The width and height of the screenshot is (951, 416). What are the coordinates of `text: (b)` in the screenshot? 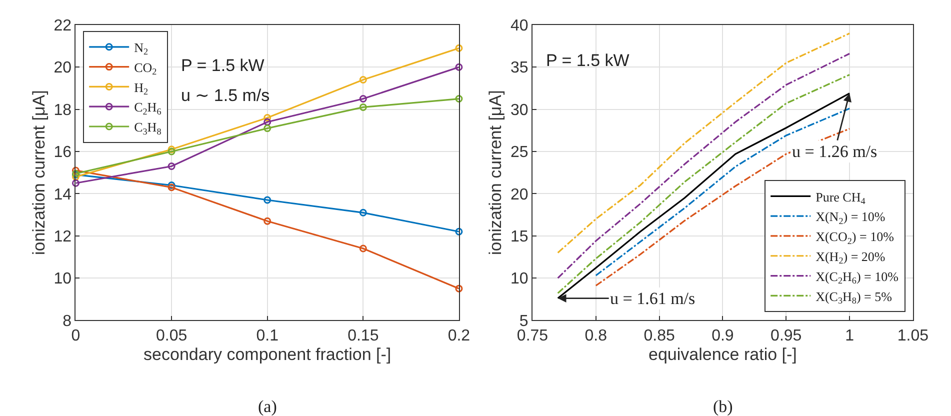 It's located at (723, 406).